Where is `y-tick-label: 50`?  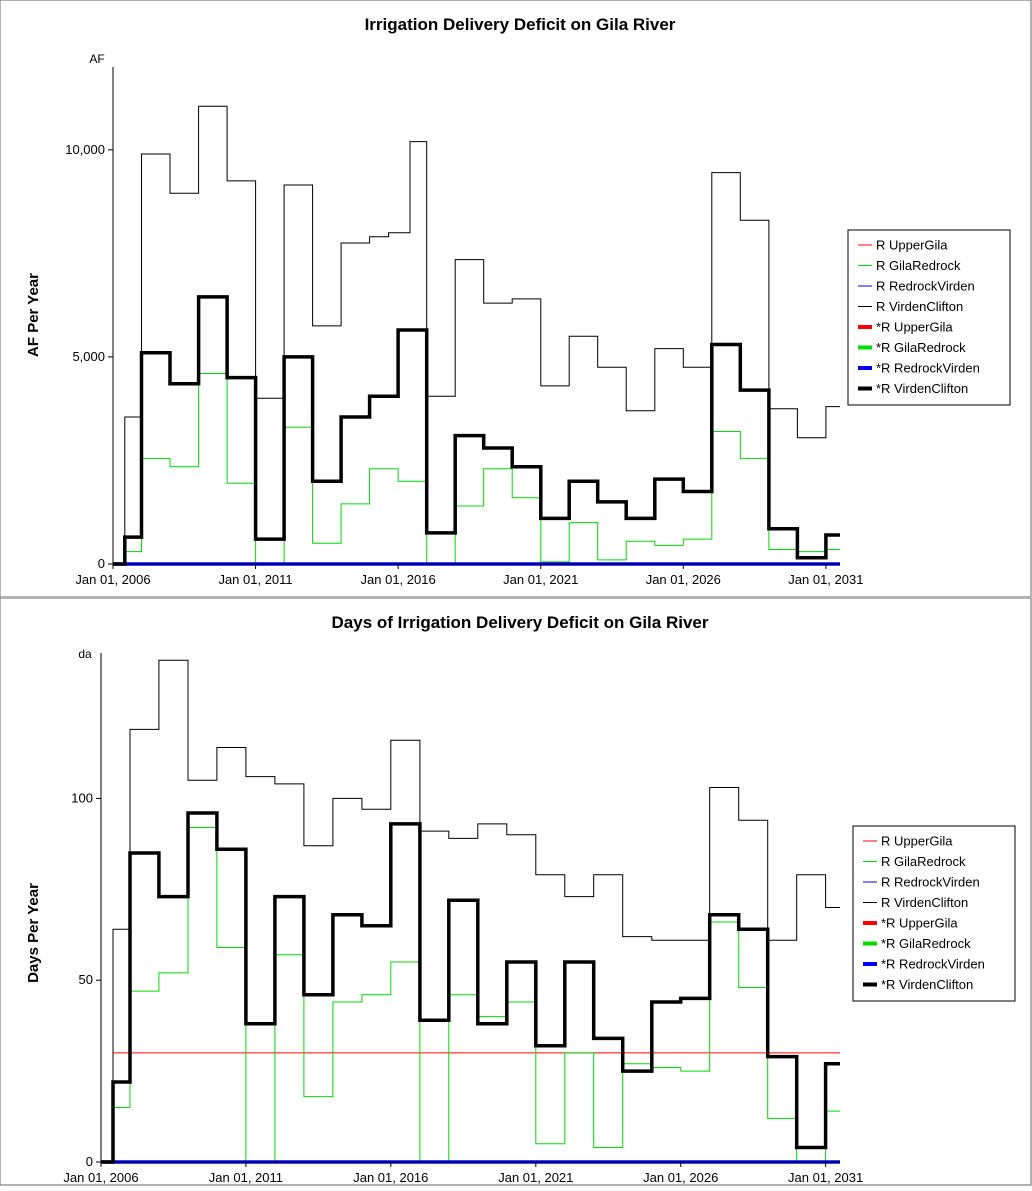
y-tick-label: 50 is located at coordinates (86, 979).